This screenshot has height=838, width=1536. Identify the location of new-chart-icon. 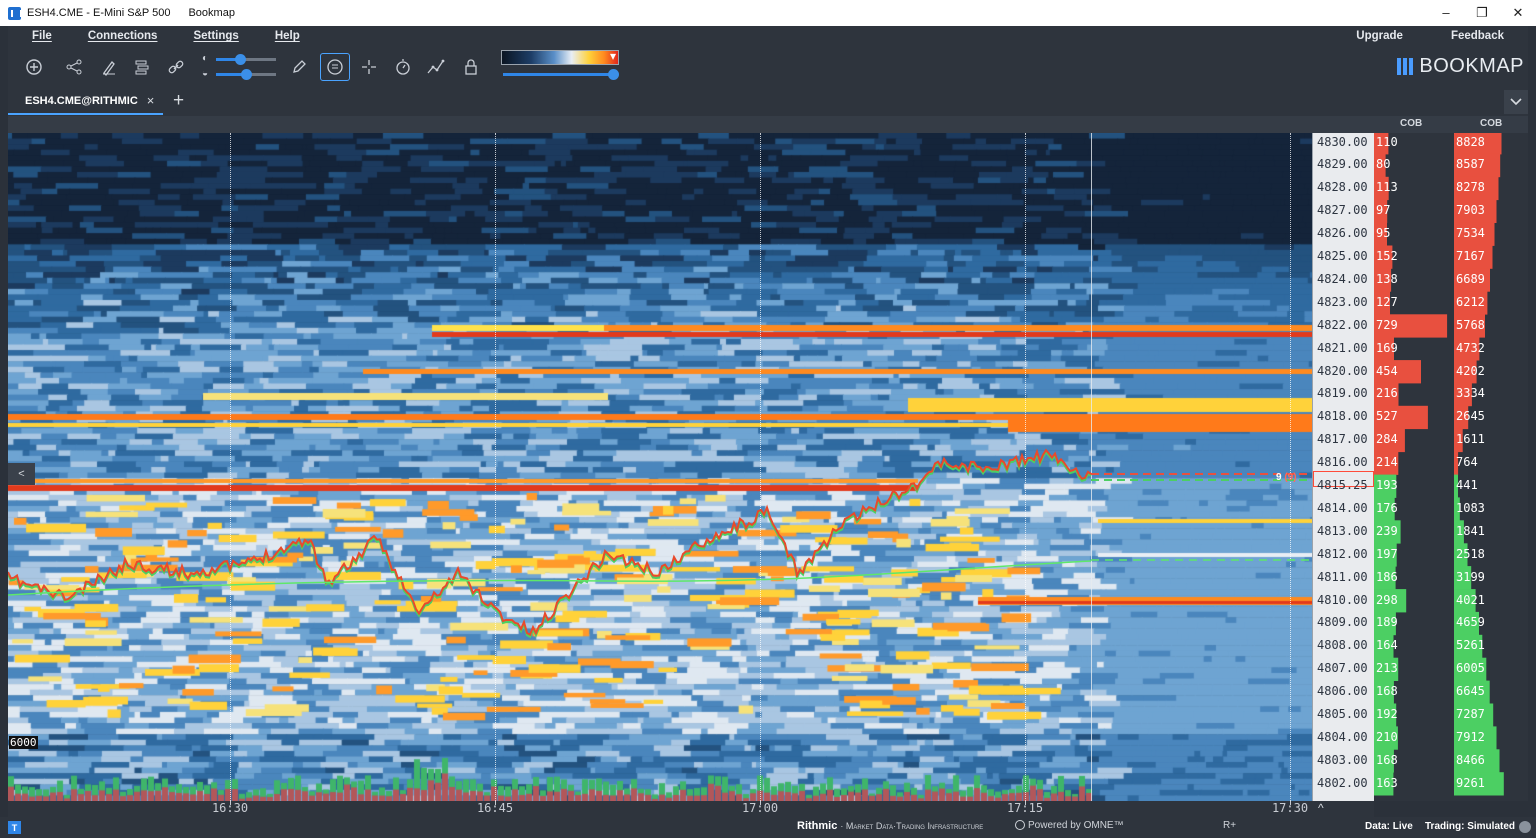
(34, 67).